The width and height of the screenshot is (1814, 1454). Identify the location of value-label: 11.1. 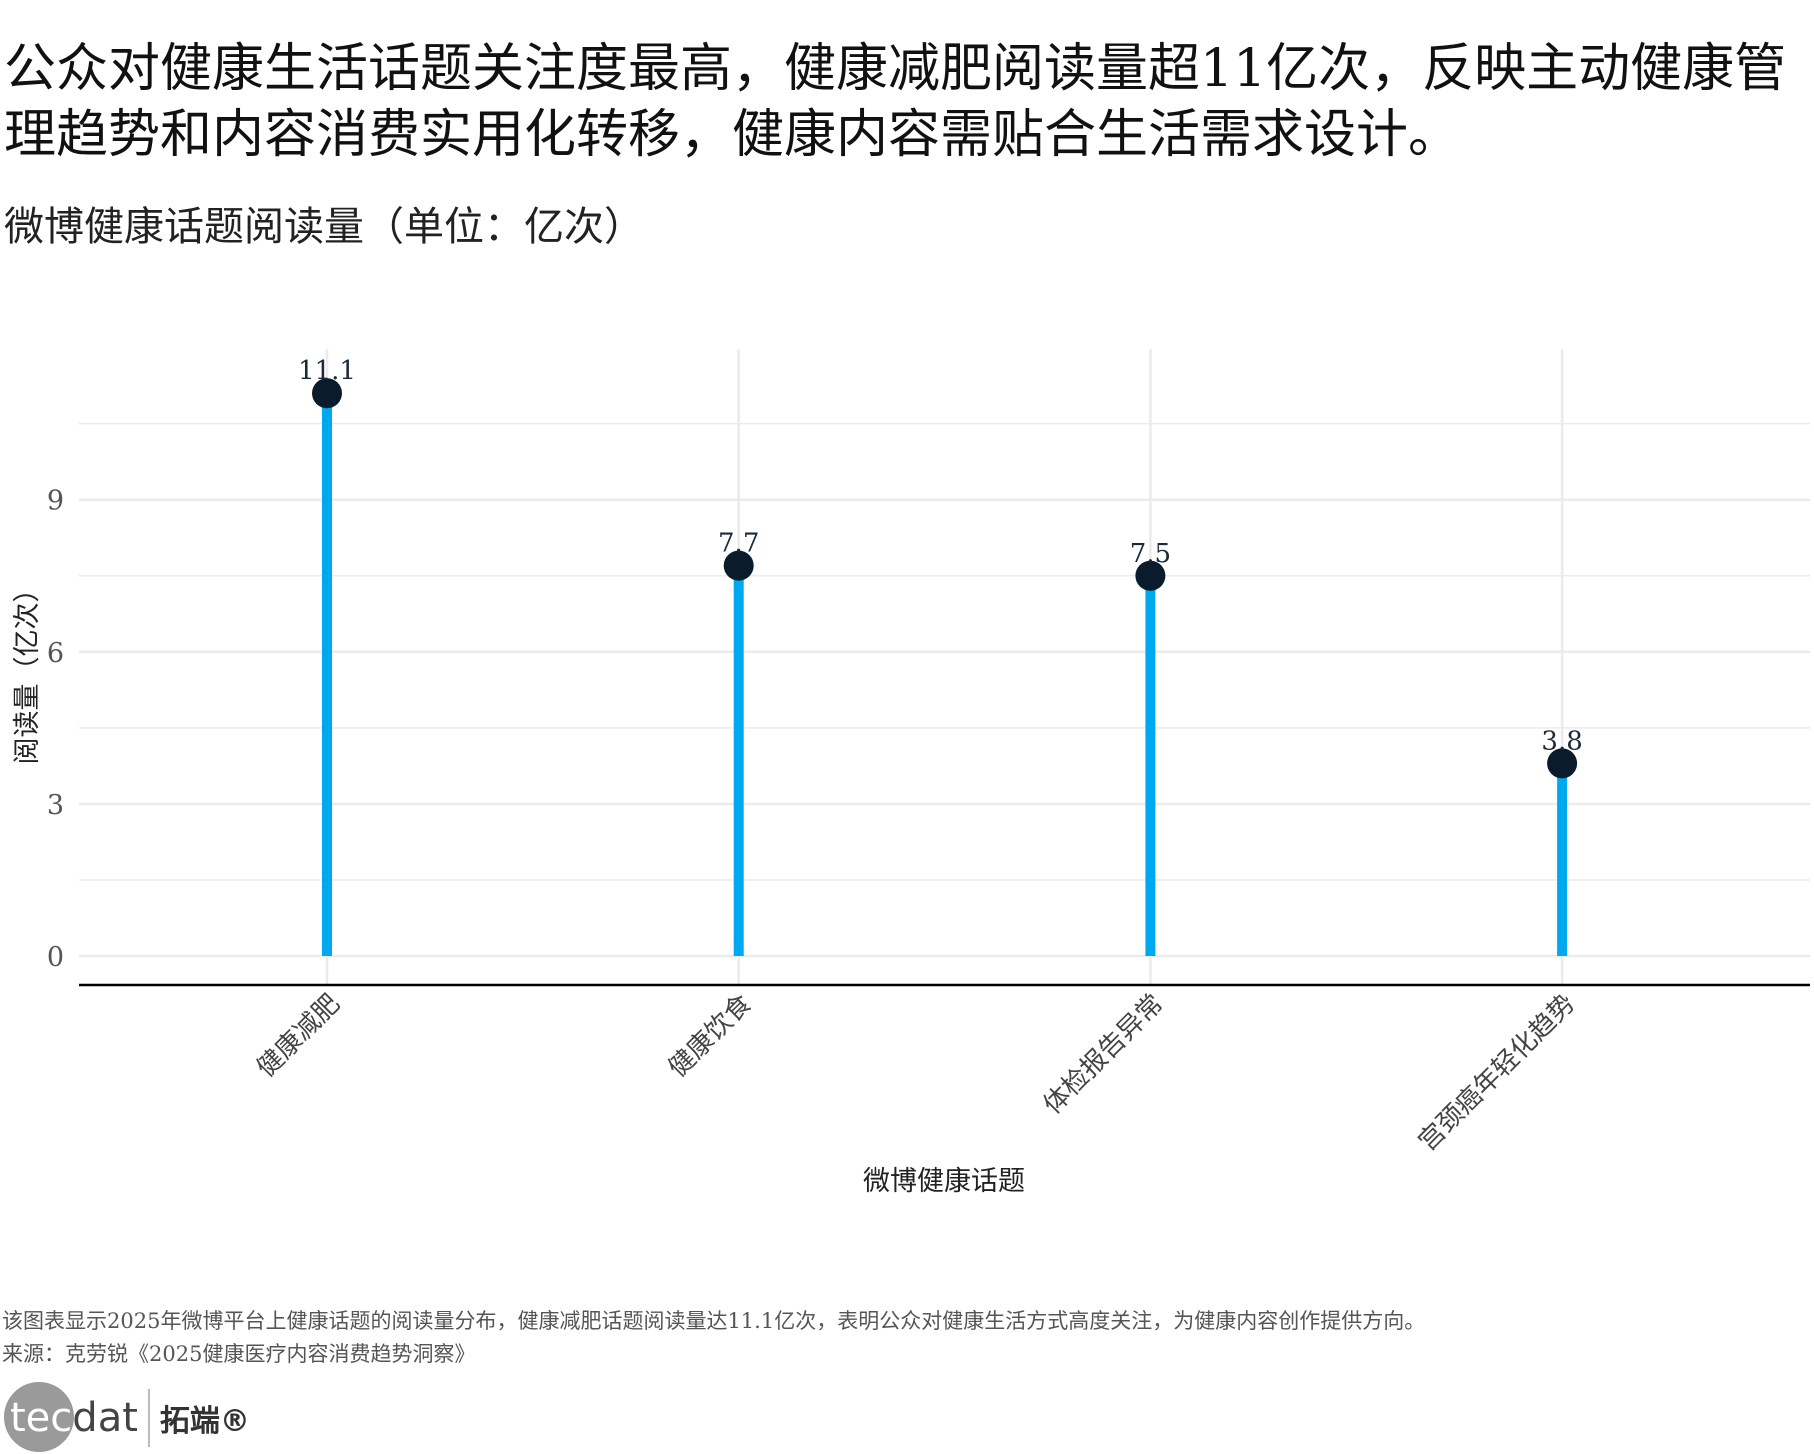
(327, 371).